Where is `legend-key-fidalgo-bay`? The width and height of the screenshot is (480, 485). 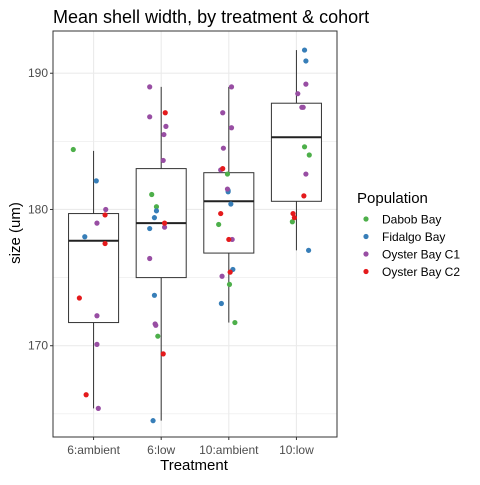
legend-key-fidalgo-bay is located at coordinates (366, 236).